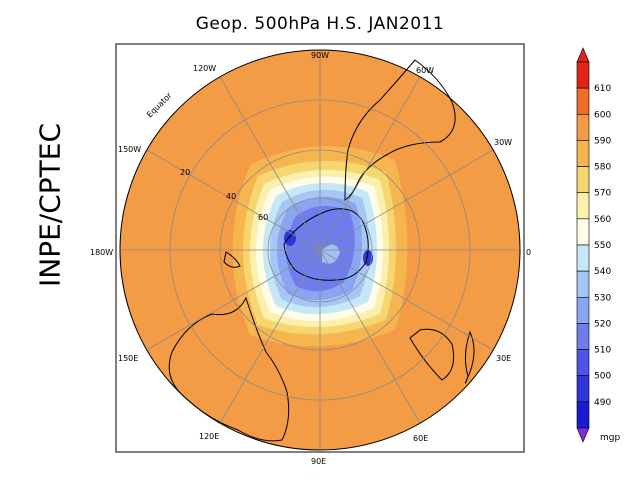 The height and width of the screenshot is (494, 640). What do you see at coordinates (602, 246) in the screenshot?
I see `legend-level-label: 550` at bounding box center [602, 246].